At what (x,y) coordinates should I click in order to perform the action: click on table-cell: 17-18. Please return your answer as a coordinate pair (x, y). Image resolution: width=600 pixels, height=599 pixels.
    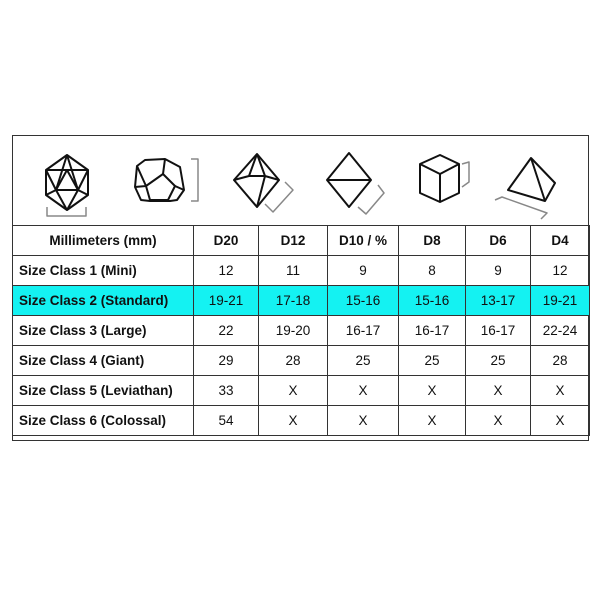
    Looking at the image, I should click on (293, 300).